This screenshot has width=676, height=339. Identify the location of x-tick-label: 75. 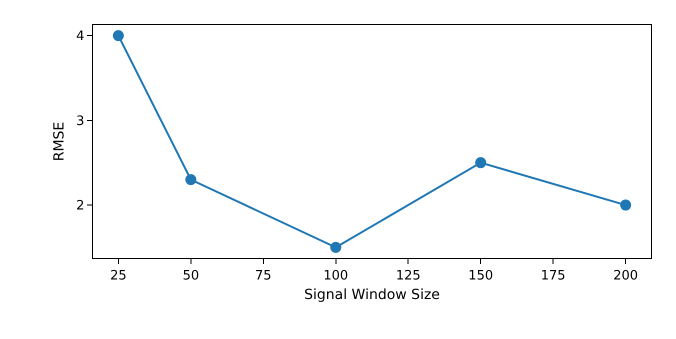
(263, 276).